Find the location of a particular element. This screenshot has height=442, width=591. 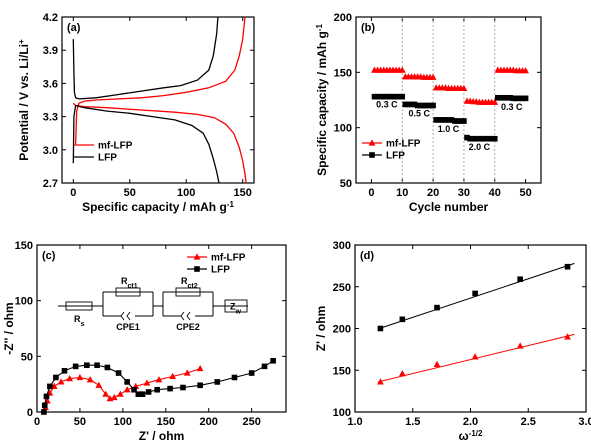

y-axis-label: -Z'' / ohm is located at coordinates (9, 328).